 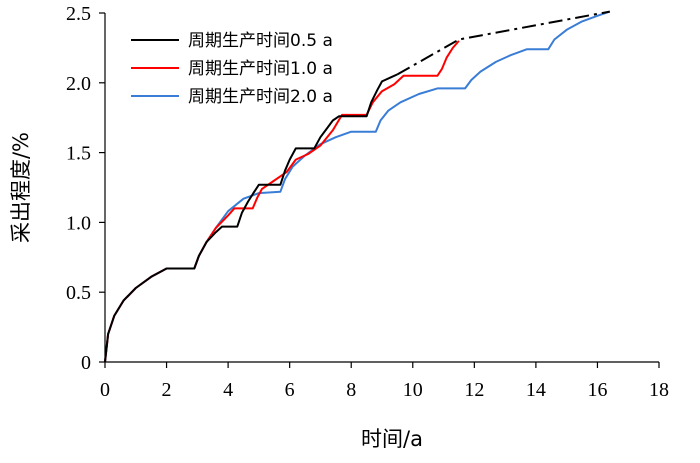 What do you see at coordinates (78, 84) in the screenshot?
I see `y-tick-label: 2.0` at bounding box center [78, 84].